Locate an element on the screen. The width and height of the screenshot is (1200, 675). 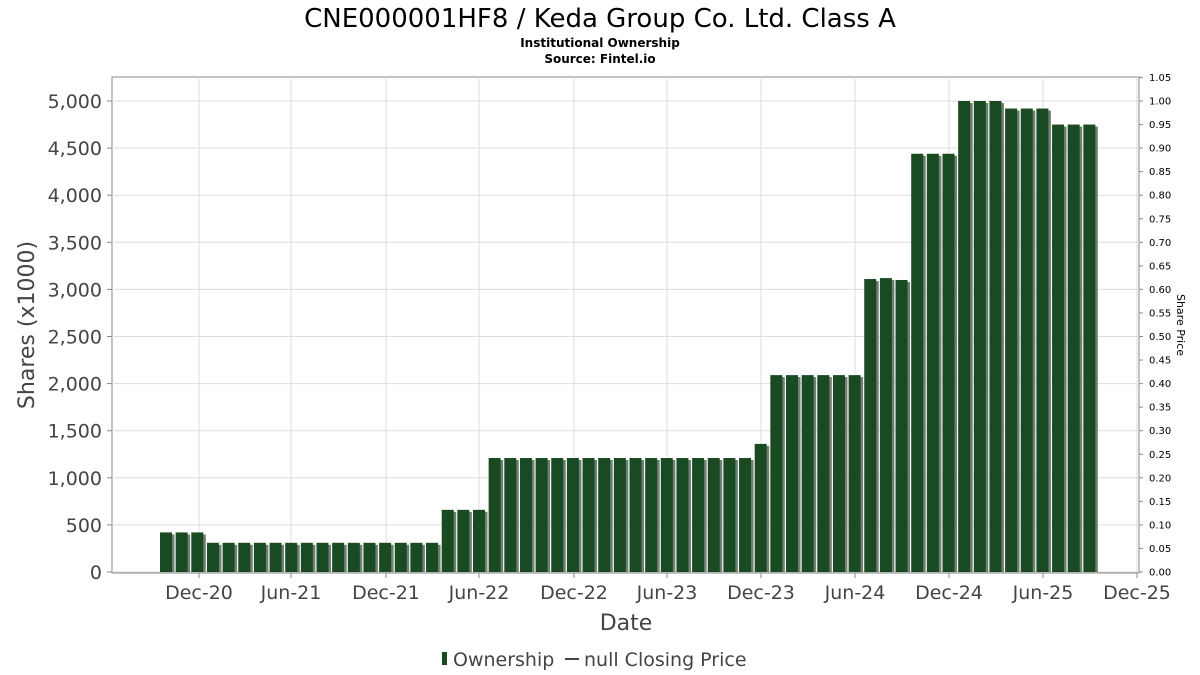
x-tick-label: Dec-21 is located at coordinates (386, 593).